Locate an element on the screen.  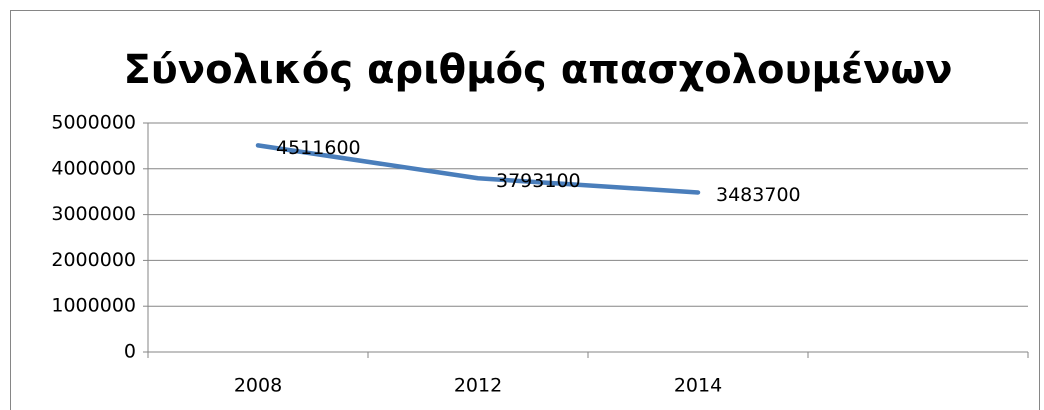
y-tick-label: 3000000 is located at coordinates (93, 214).